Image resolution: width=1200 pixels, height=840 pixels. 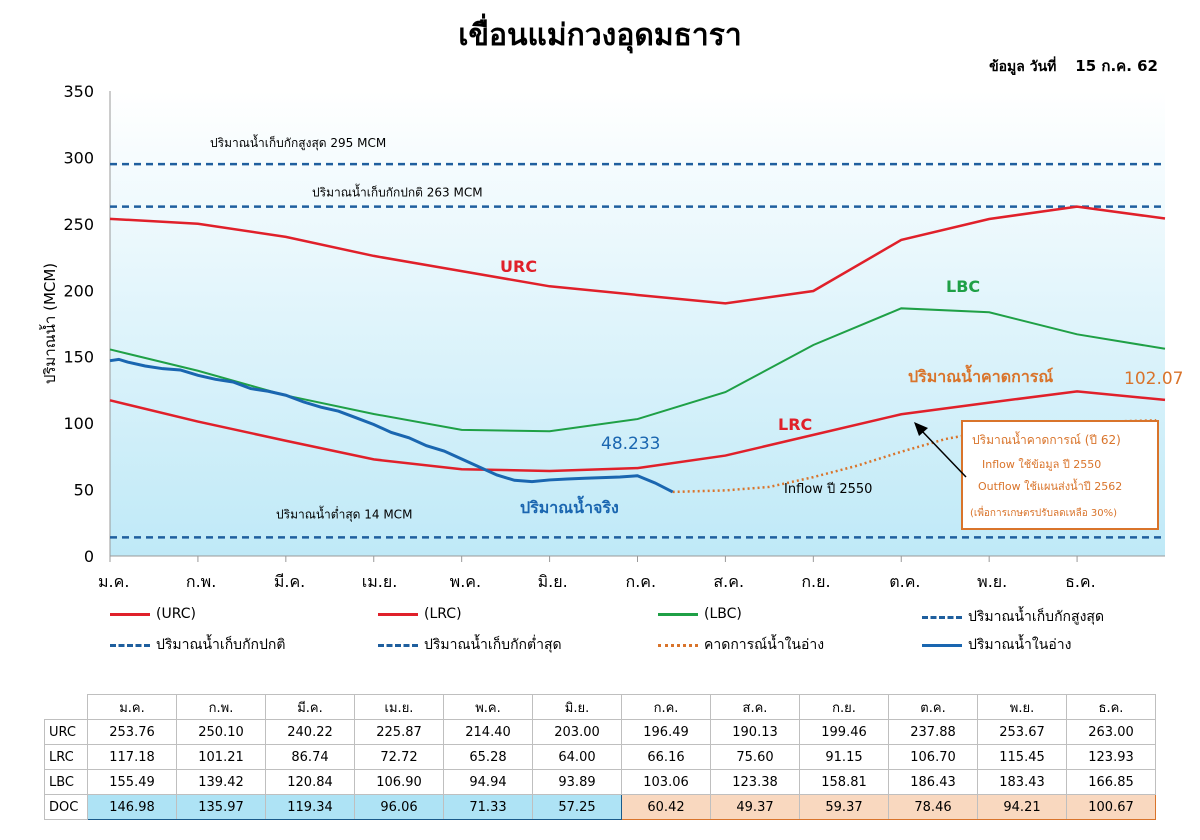 I want to click on table-cell: 66.16, so click(x=666, y=757).